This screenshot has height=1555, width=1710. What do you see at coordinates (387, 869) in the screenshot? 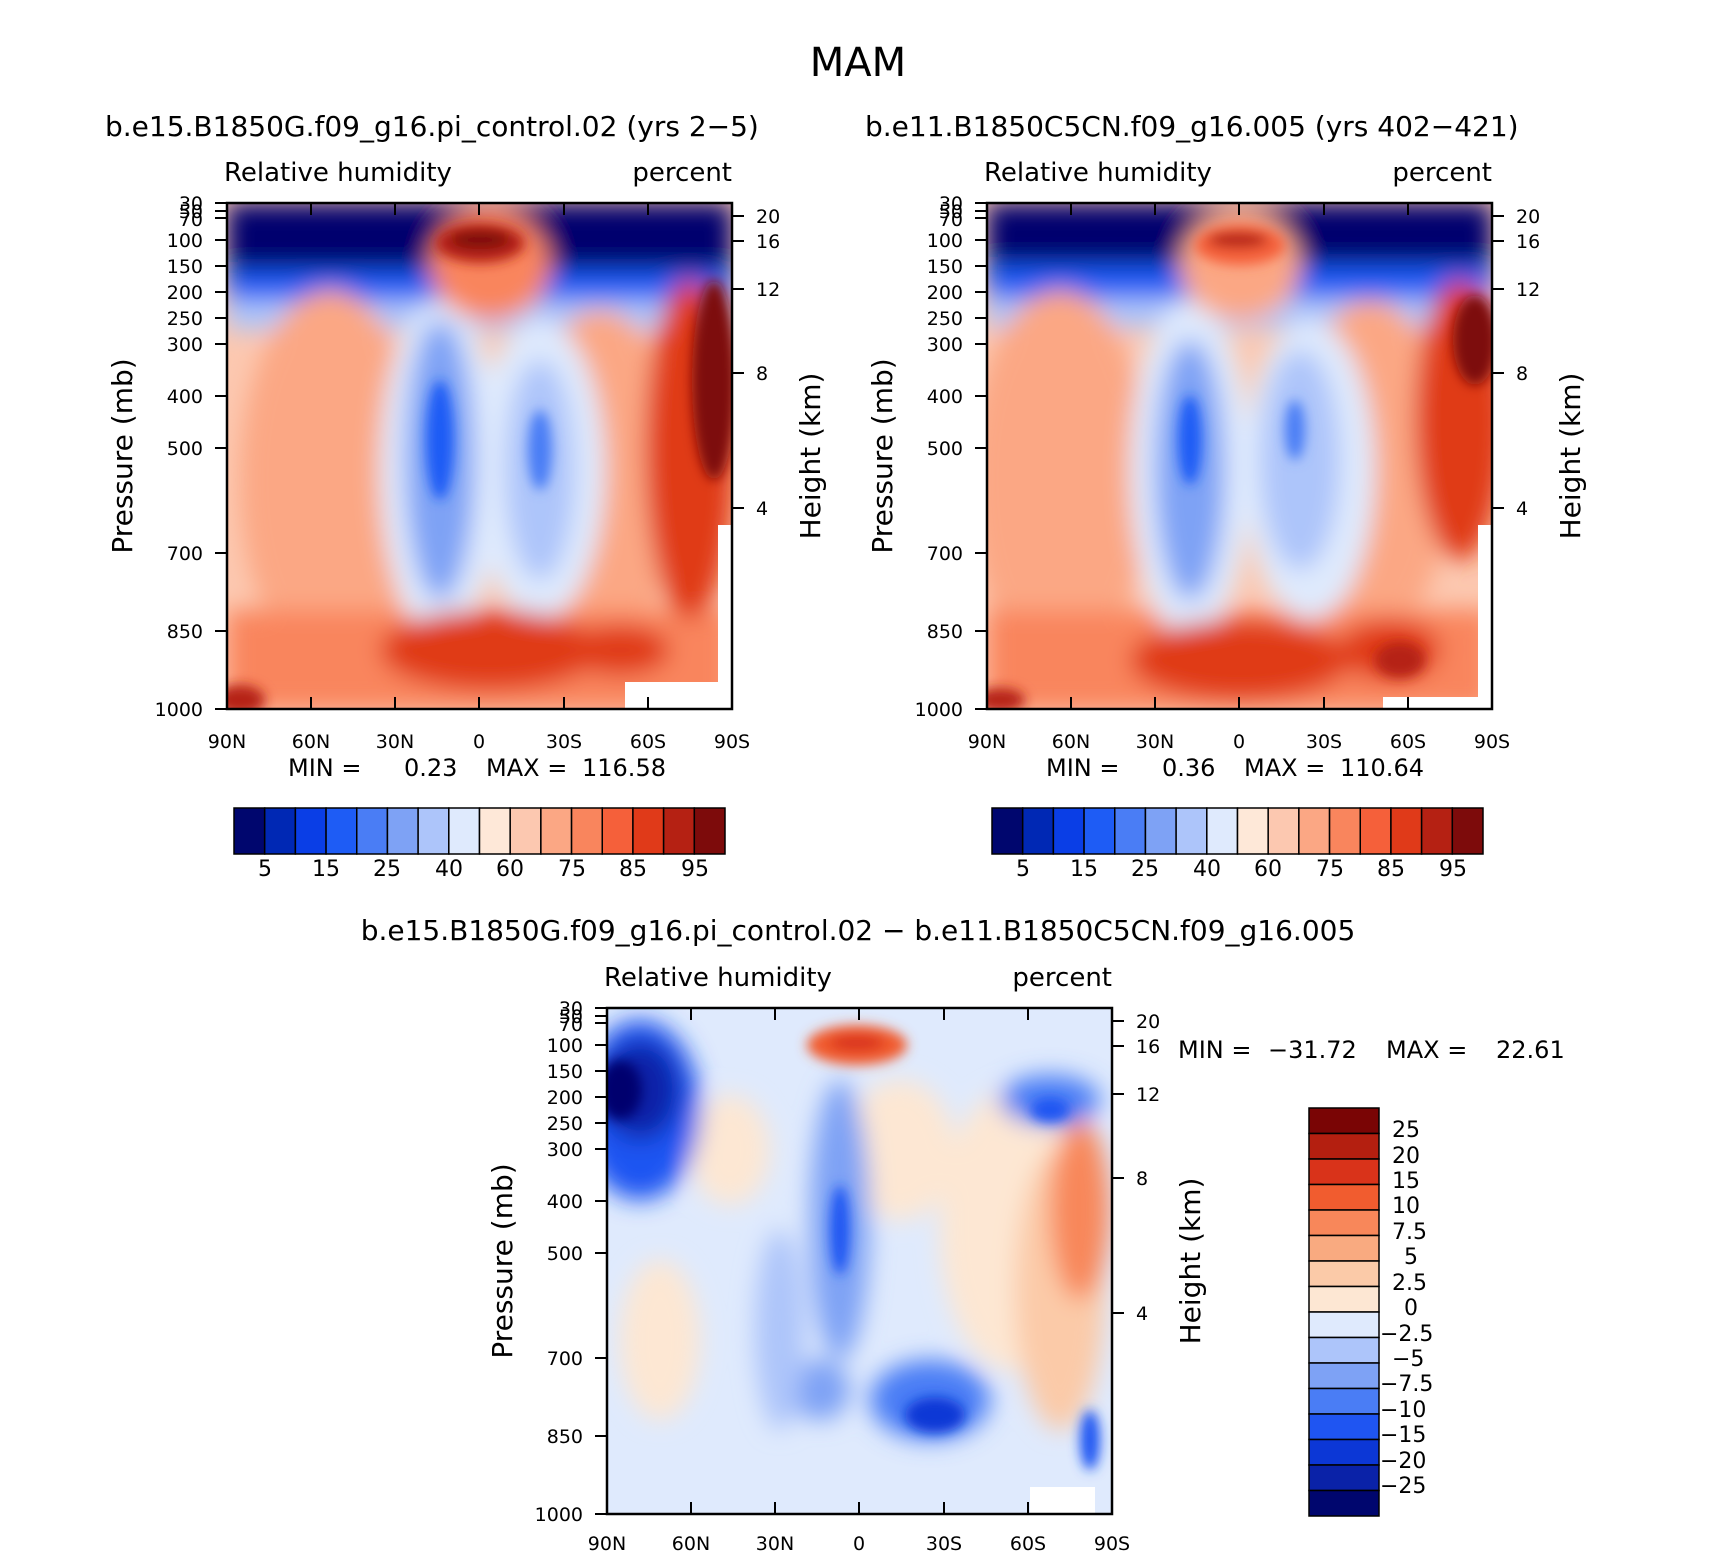
I see `colorbar-label-25: 25` at bounding box center [387, 869].